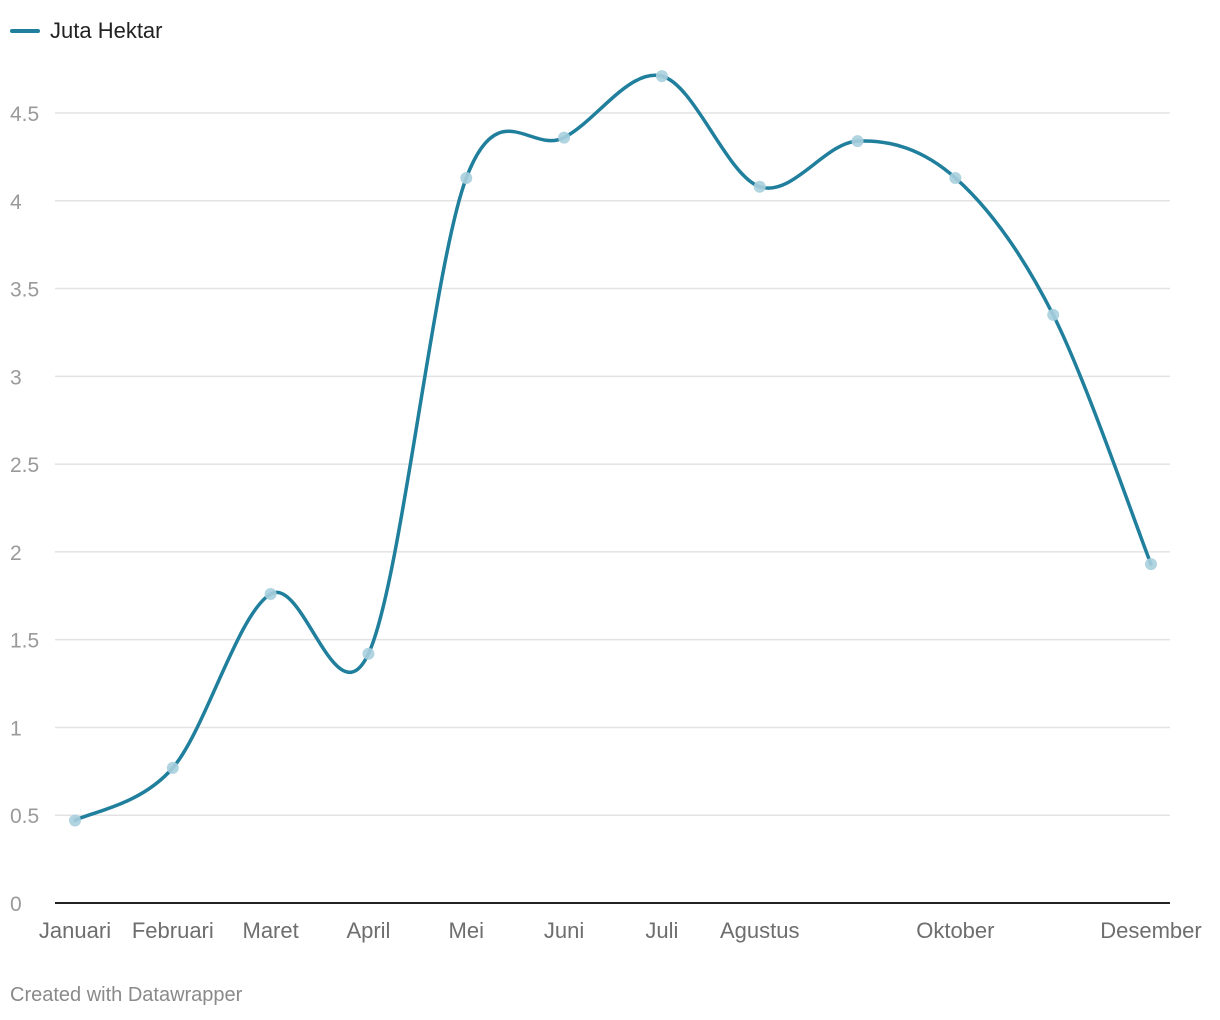 The height and width of the screenshot is (1020, 1220). I want to click on y-tick-label: 1, so click(16, 728).